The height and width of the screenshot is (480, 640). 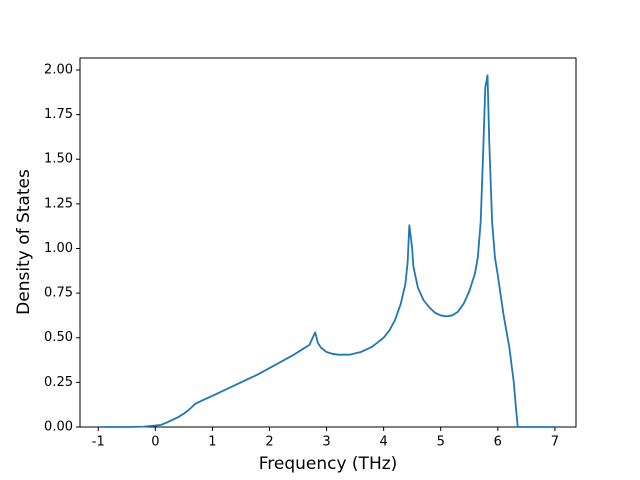 I want to click on y-tick-label: 2.00, so click(x=58, y=69).